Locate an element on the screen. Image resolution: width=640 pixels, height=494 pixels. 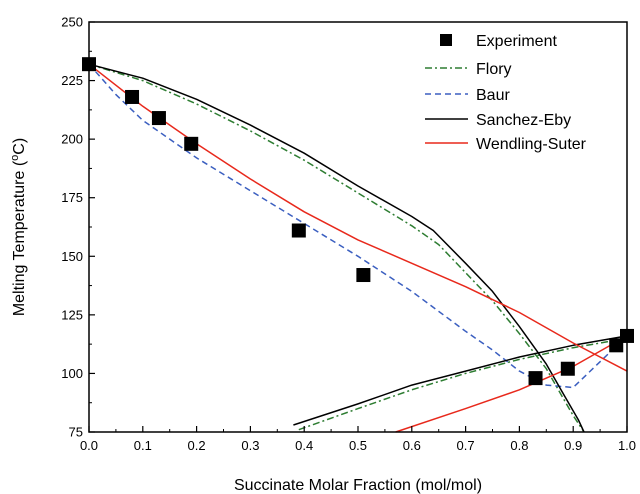
x-tick-label: 0.1 is located at coordinates (143, 445).